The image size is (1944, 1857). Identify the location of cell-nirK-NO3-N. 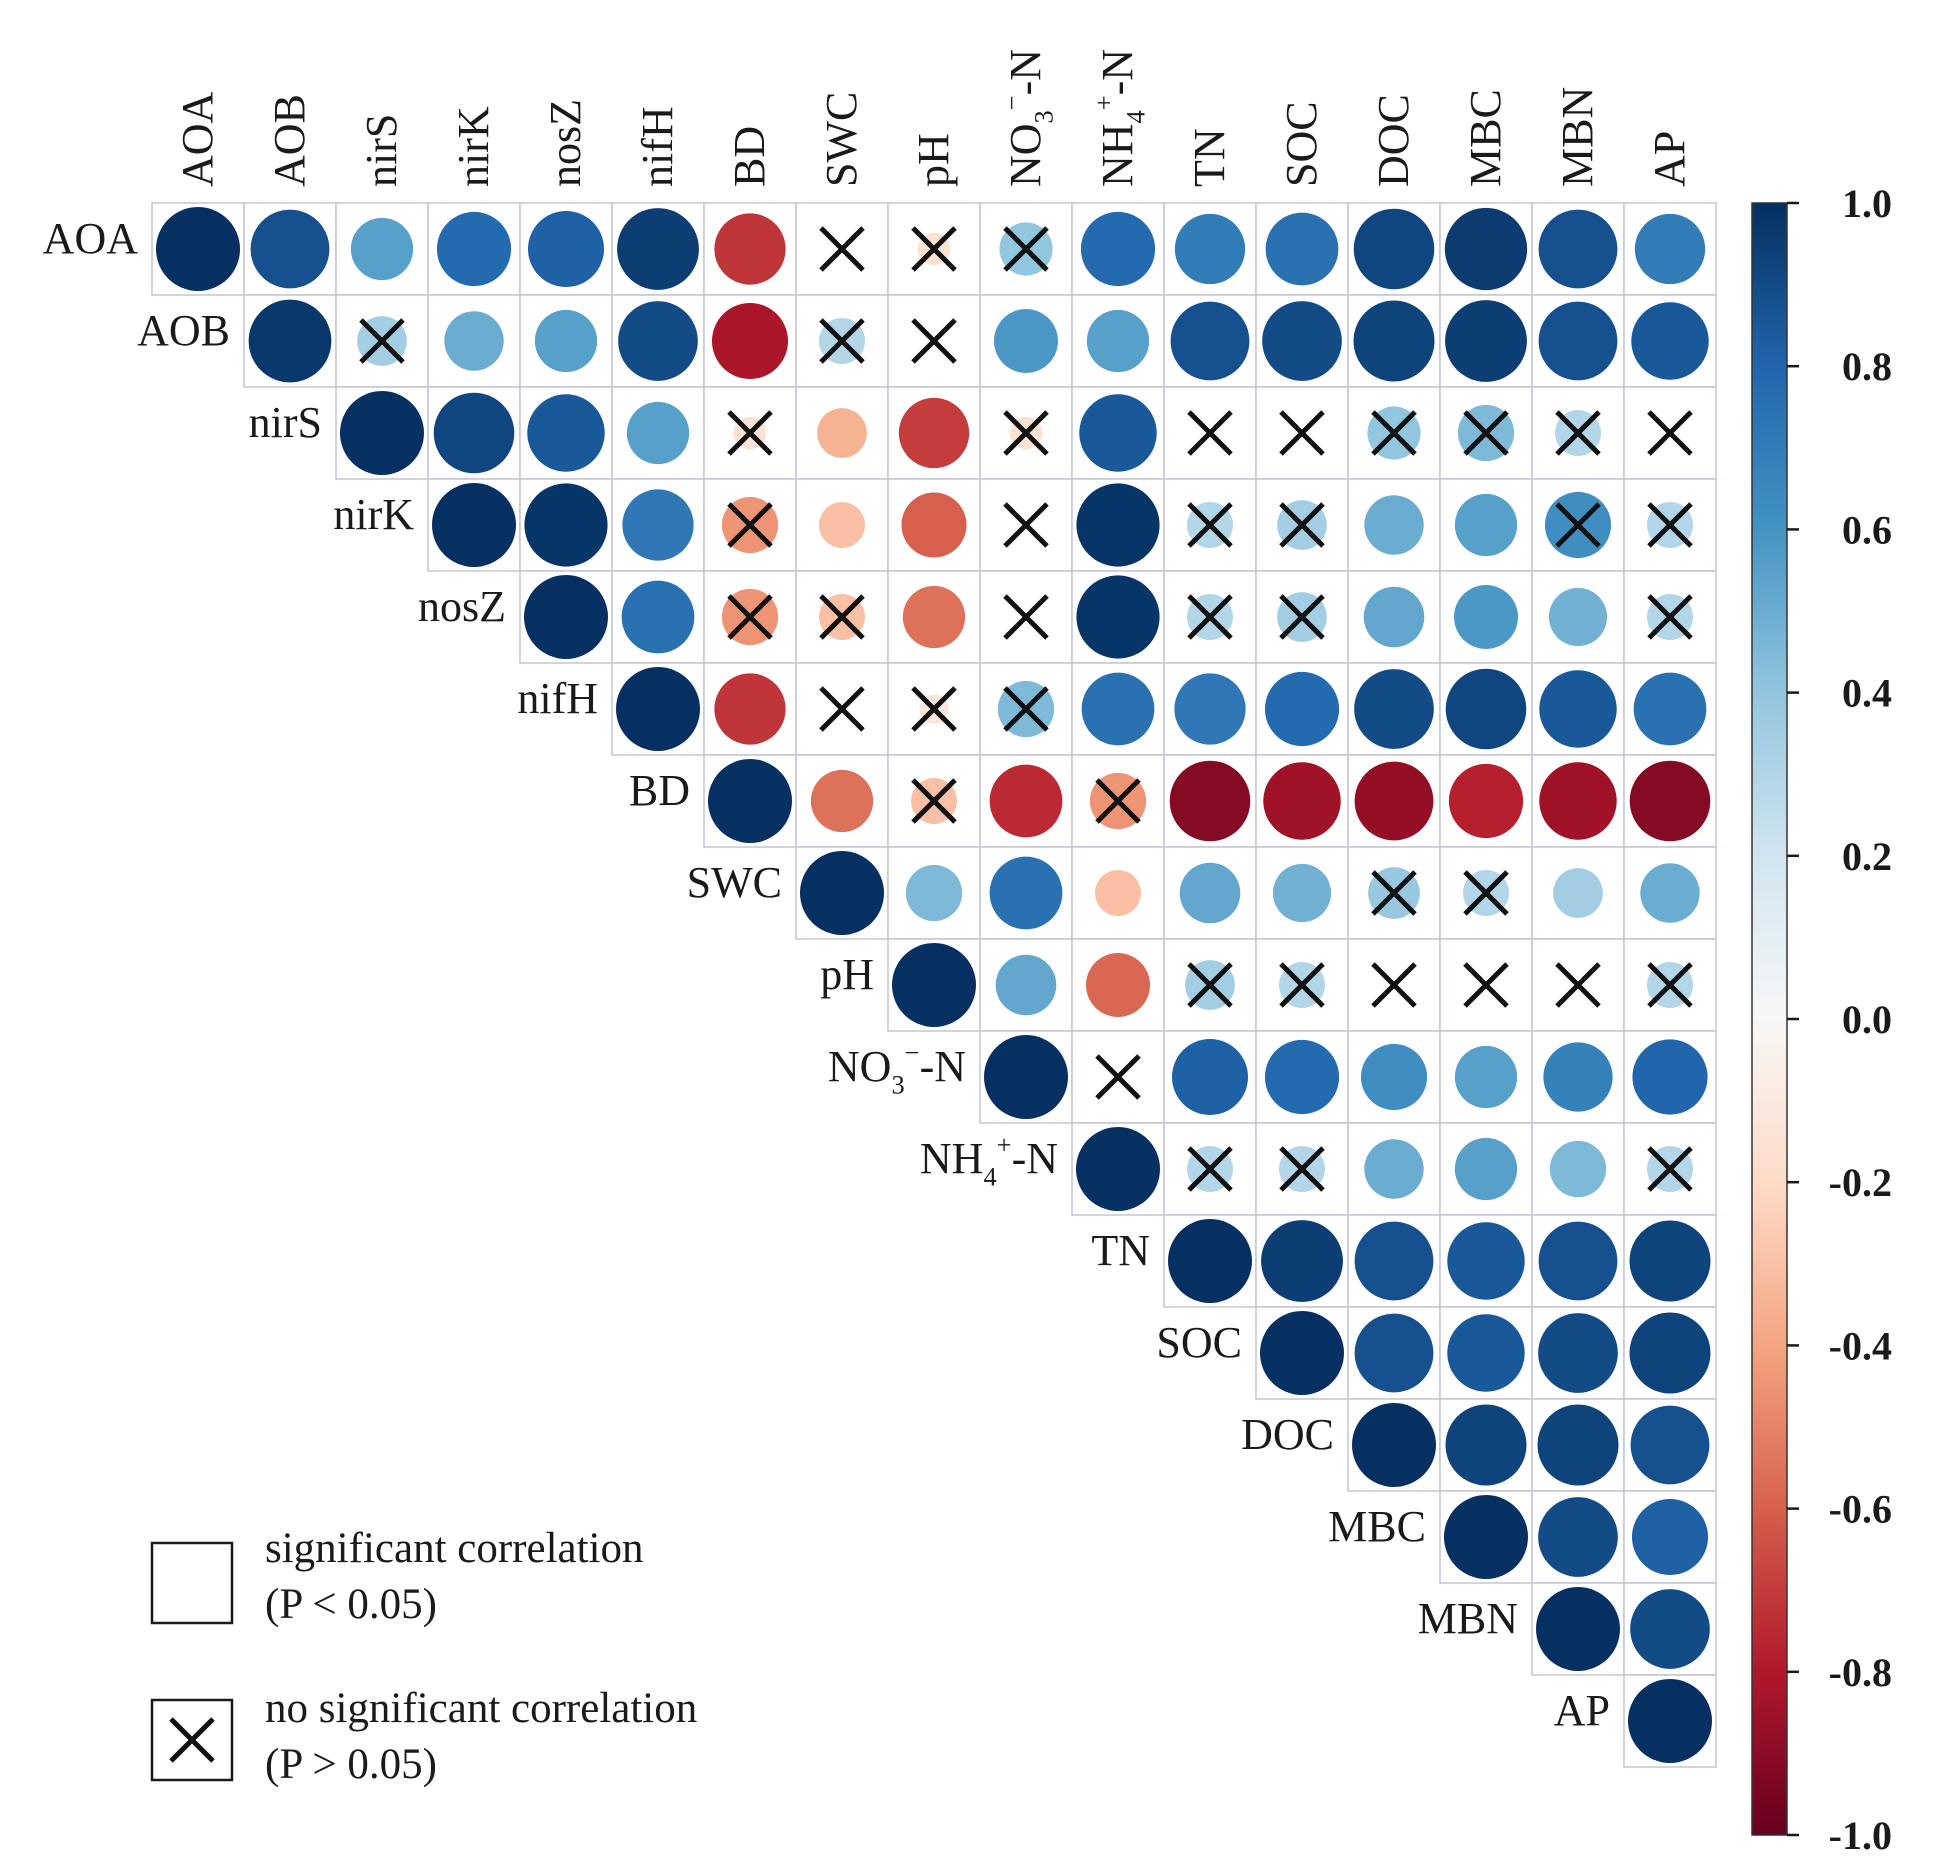
(1026, 525).